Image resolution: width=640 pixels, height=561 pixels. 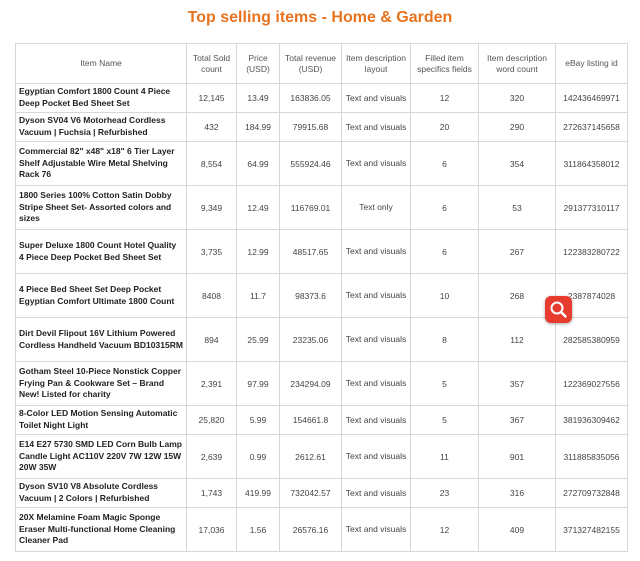 I want to click on sold-count-cell: 432, so click(x=211, y=127).